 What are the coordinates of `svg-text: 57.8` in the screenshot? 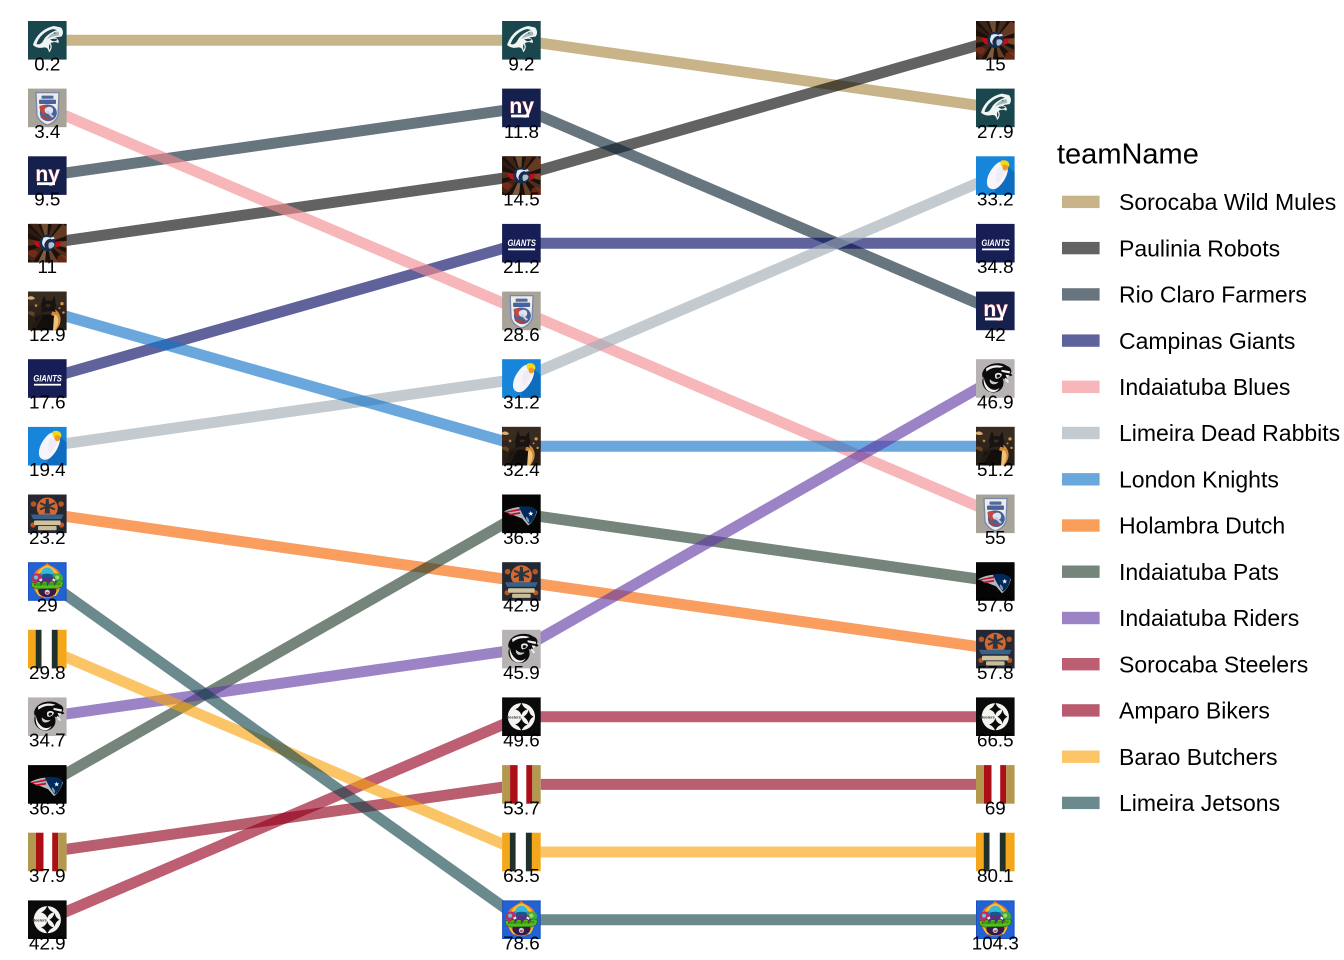 It's located at (995, 672).